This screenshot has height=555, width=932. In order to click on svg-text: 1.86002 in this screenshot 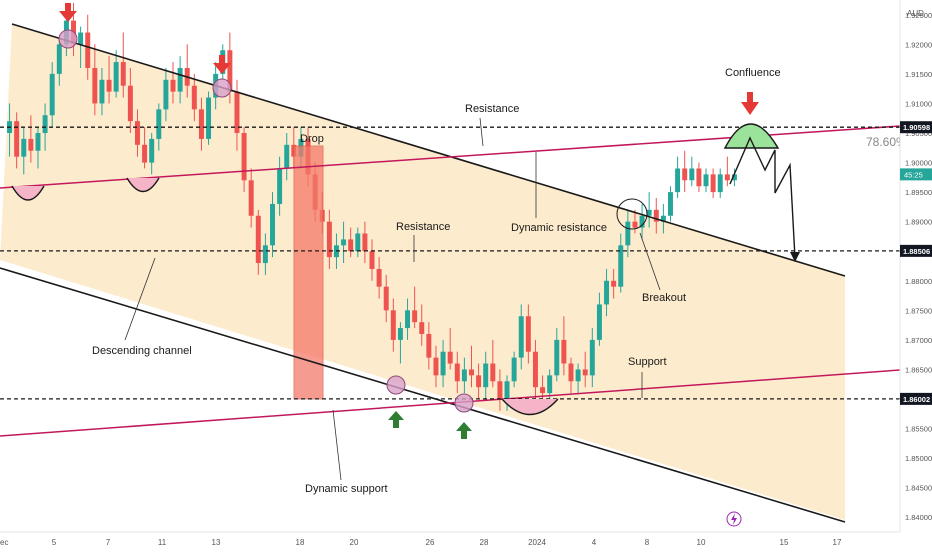, I will do `click(916, 399)`.